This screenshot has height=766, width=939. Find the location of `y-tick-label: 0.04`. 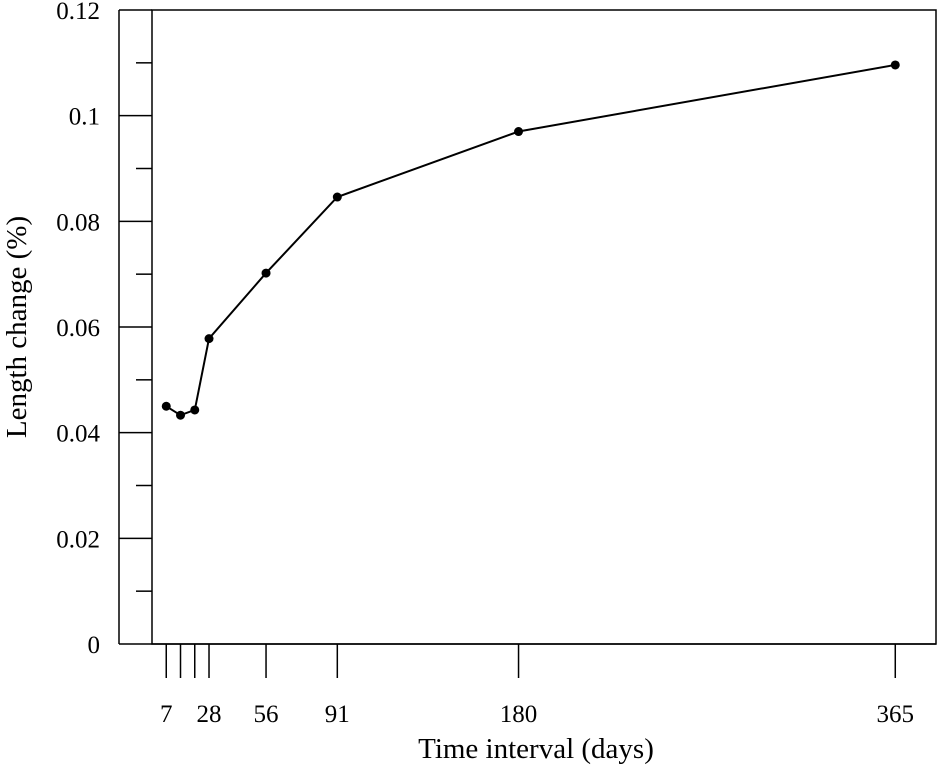

y-tick-label: 0.04 is located at coordinates (78, 434).